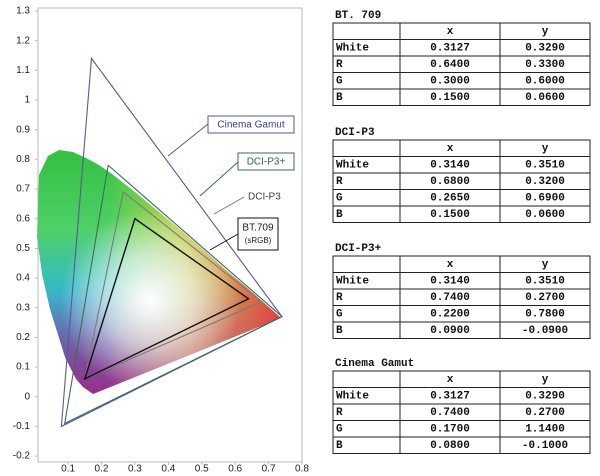 This screenshot has width=600, height=476. What do you see at coordinates (23, 248) in the screenshot?
I see `y-tick-label: 0.5` at bounding box center [23, 248].